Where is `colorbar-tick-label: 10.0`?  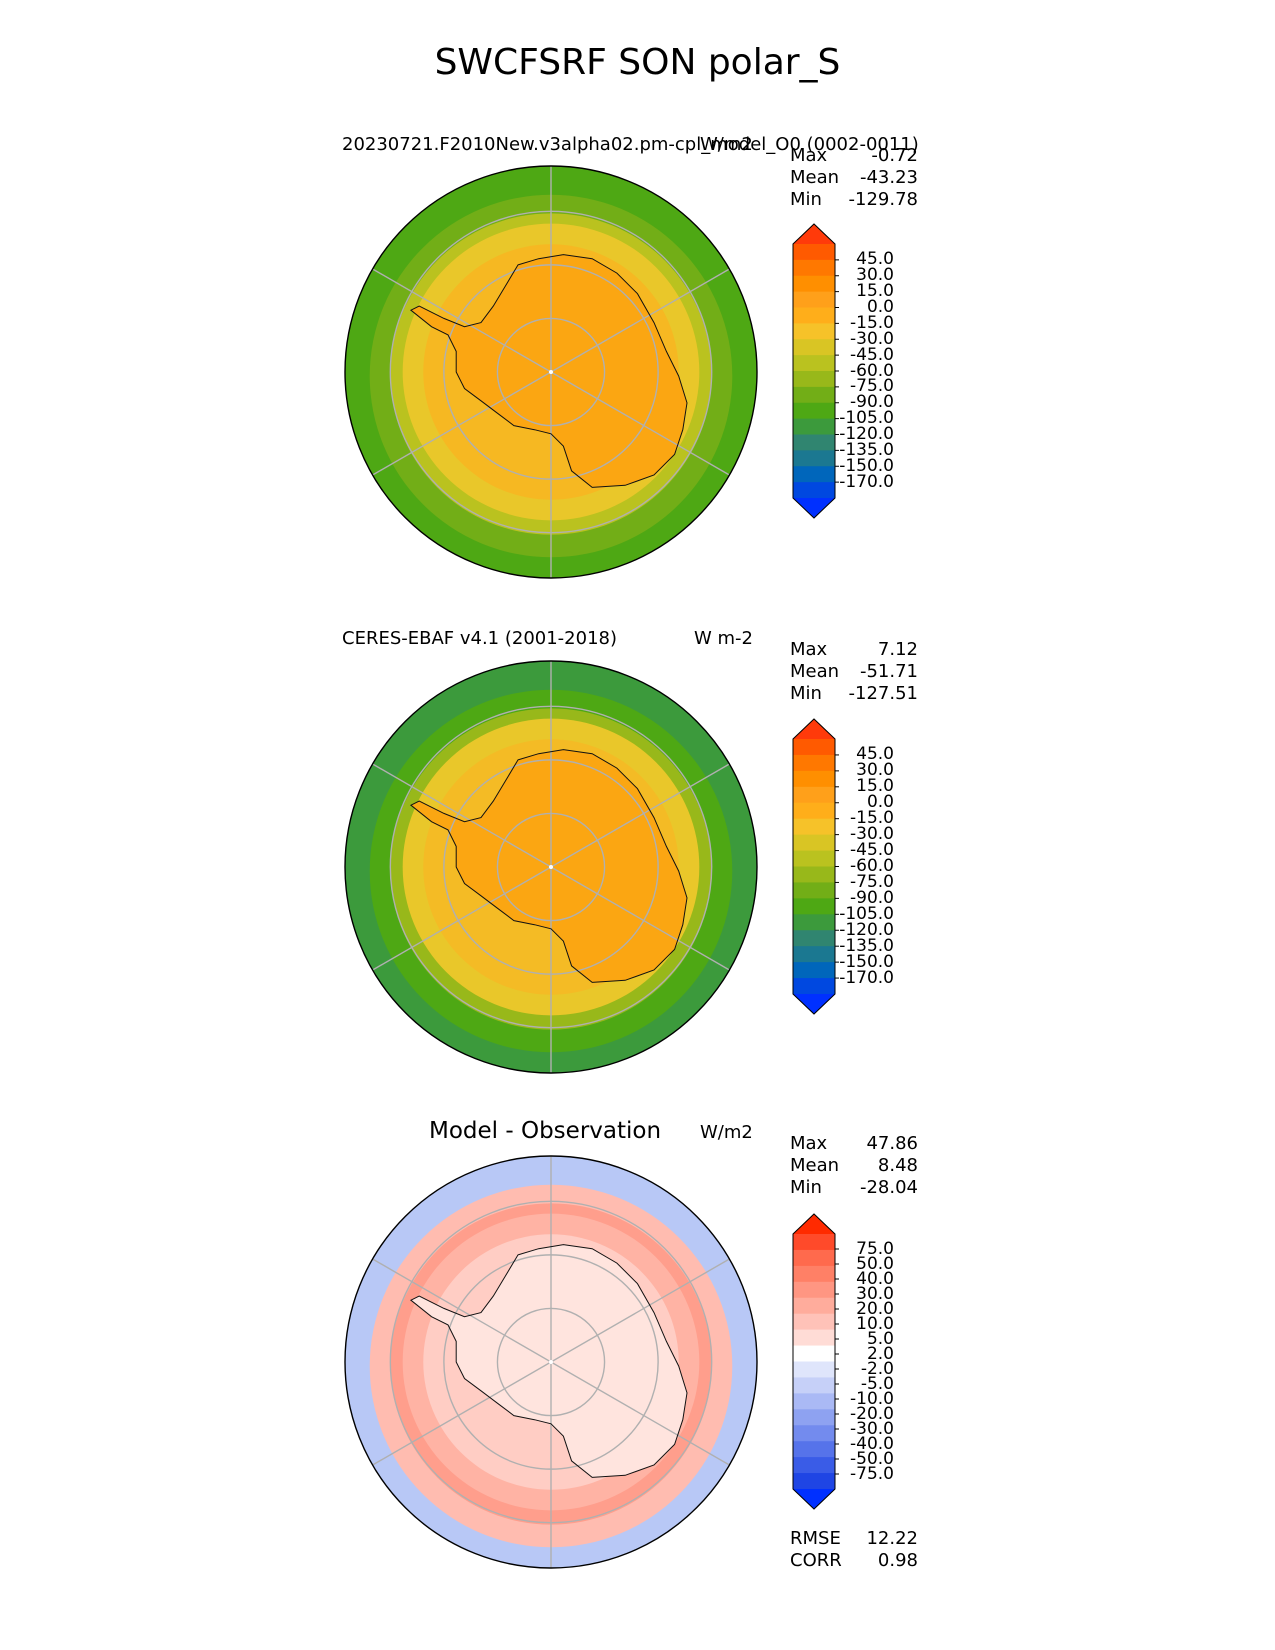
colorbar-tick-label: 10.0 is located at coordinates (875, 1323).